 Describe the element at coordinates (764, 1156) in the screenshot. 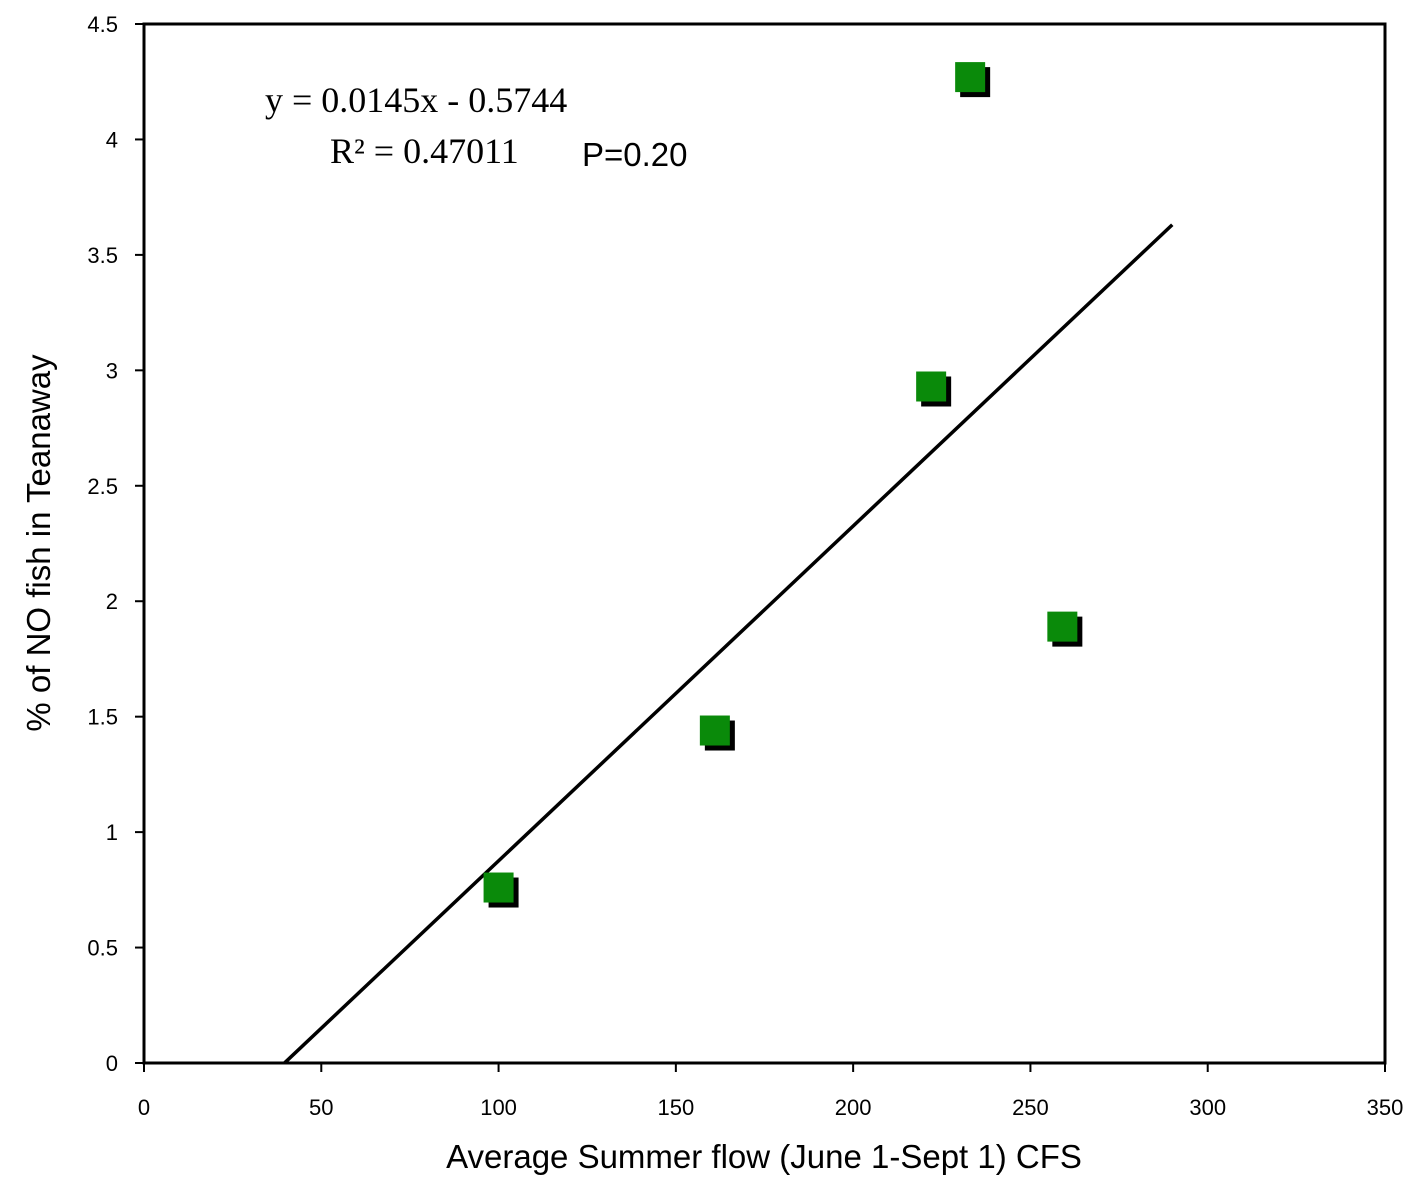

I see `x-axis-title: Average Summer flow (June 1-Sept 1) CFS` at that location.